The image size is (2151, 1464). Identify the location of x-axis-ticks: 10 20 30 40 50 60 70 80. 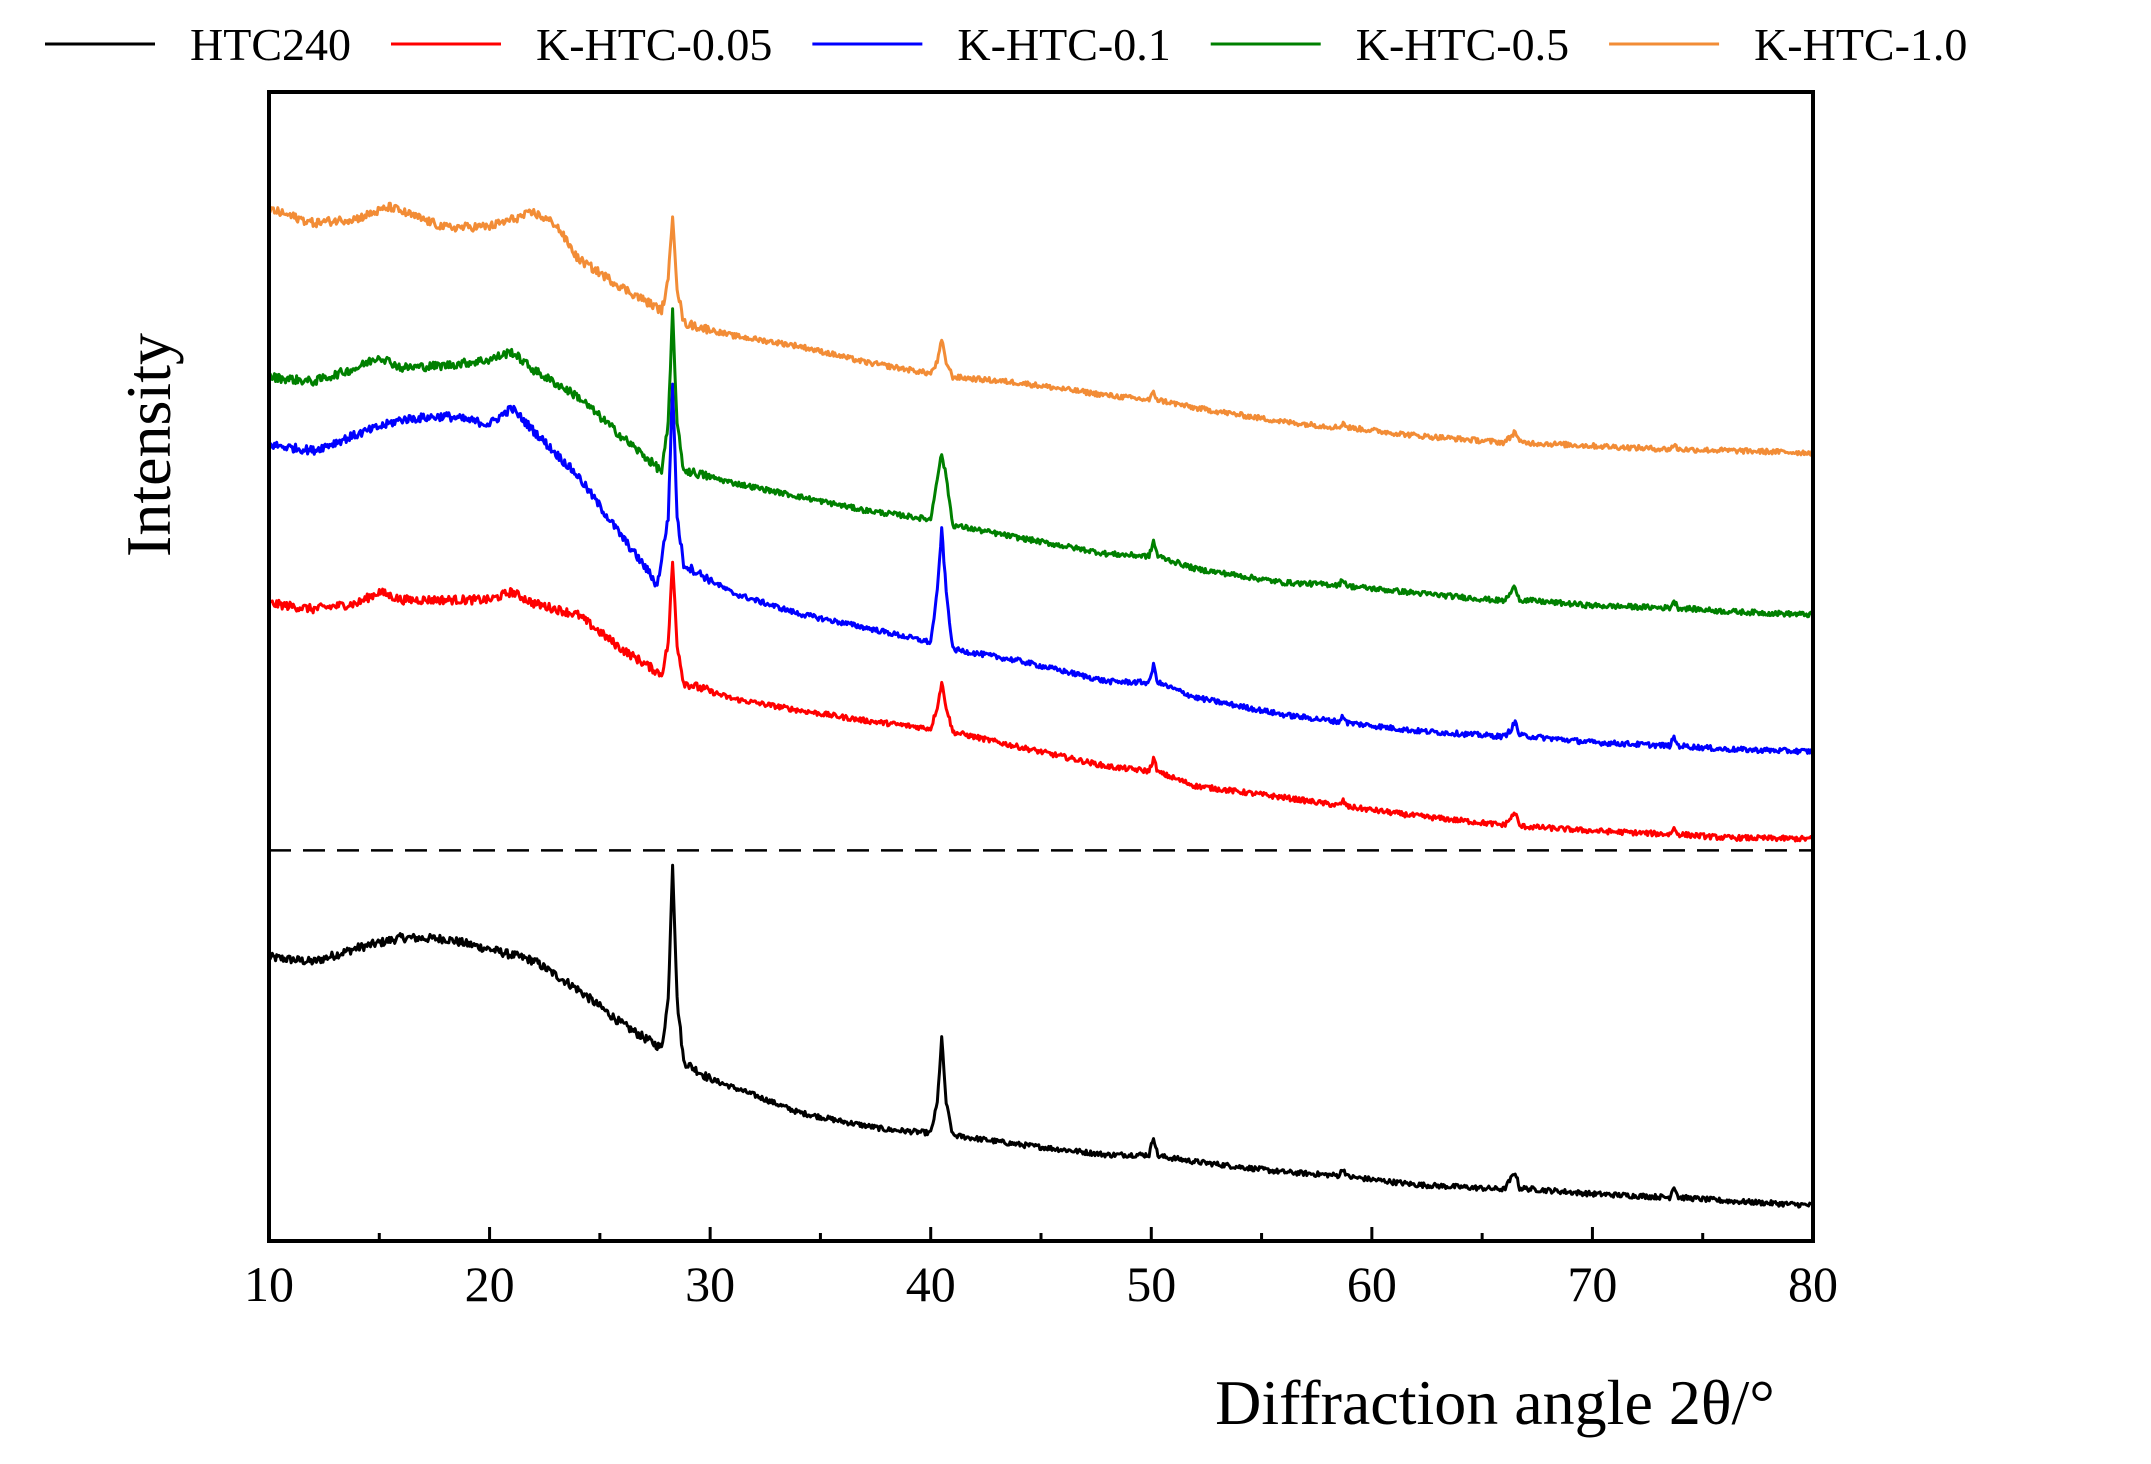
(1041, 1269).